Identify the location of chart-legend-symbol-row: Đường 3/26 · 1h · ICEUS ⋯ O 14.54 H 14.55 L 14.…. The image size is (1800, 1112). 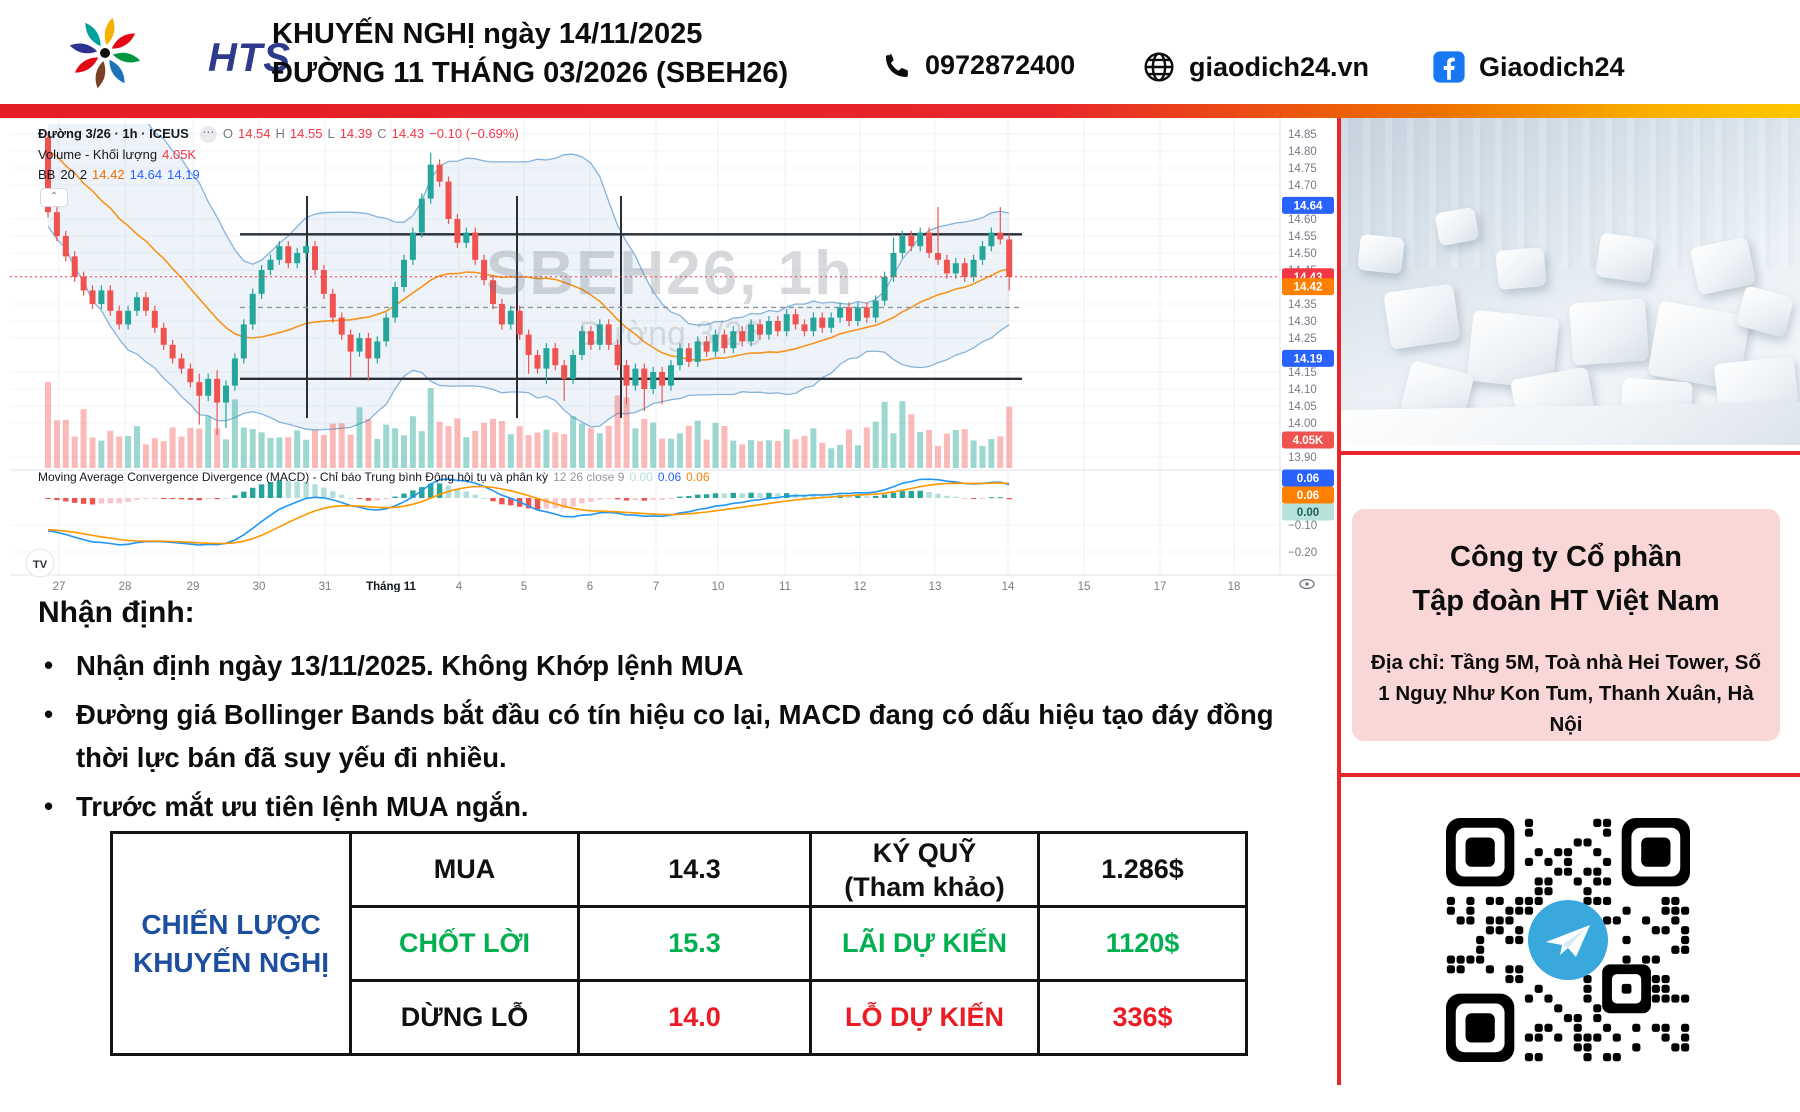
(281, 135).